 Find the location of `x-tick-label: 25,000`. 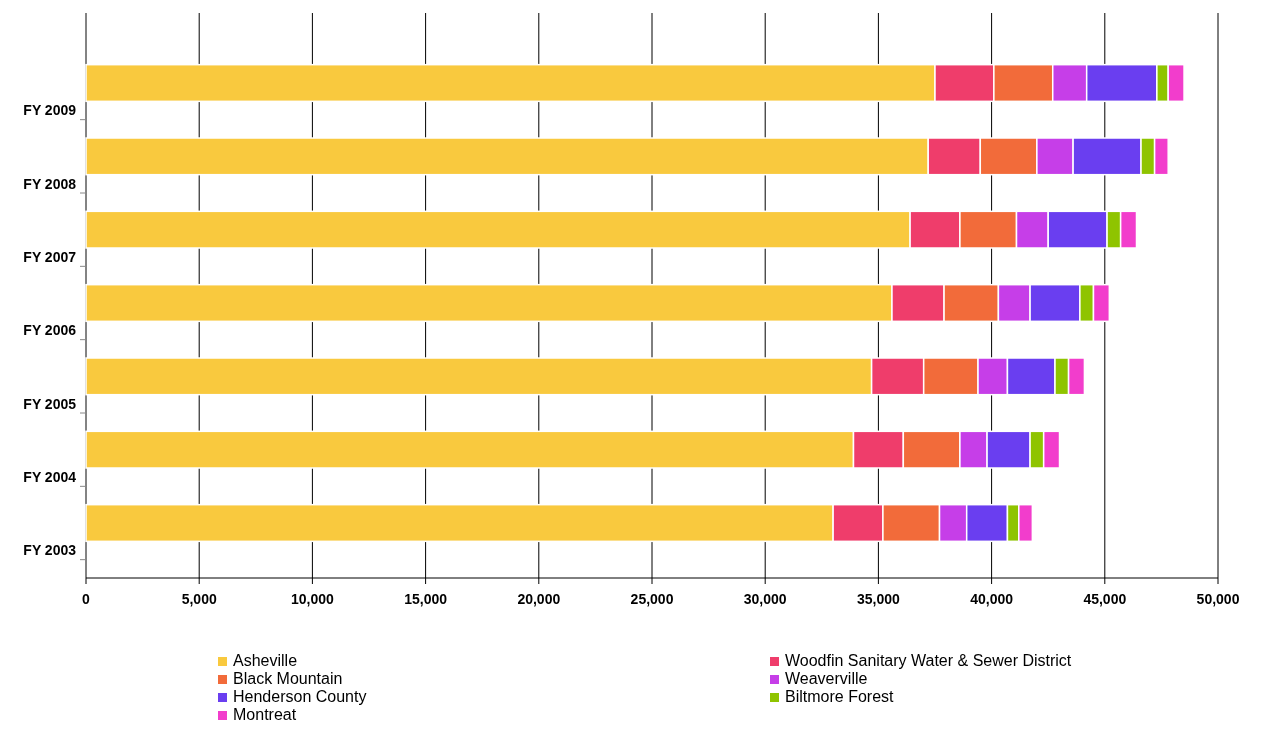

x-tick-label: 25,000 is located at coordinates (652, 599).